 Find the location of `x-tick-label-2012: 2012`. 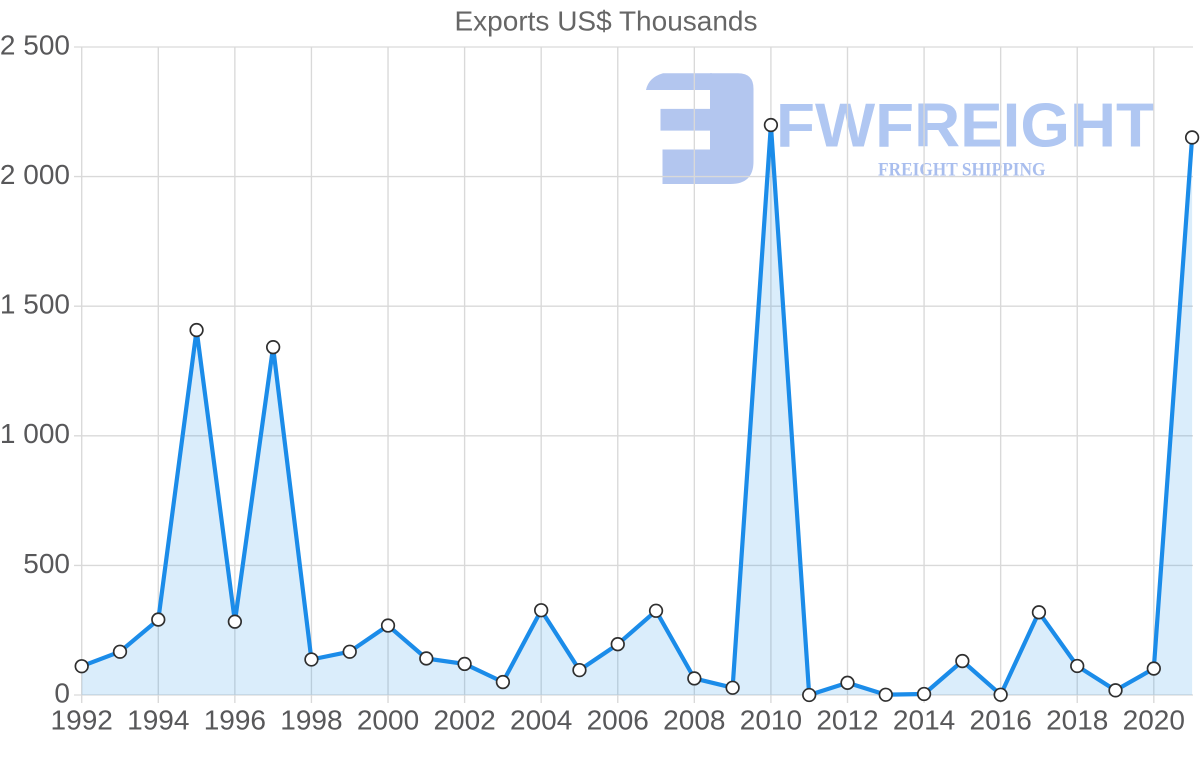

x-tick-label-2012: 2012 is located at coordinates (847, 720).